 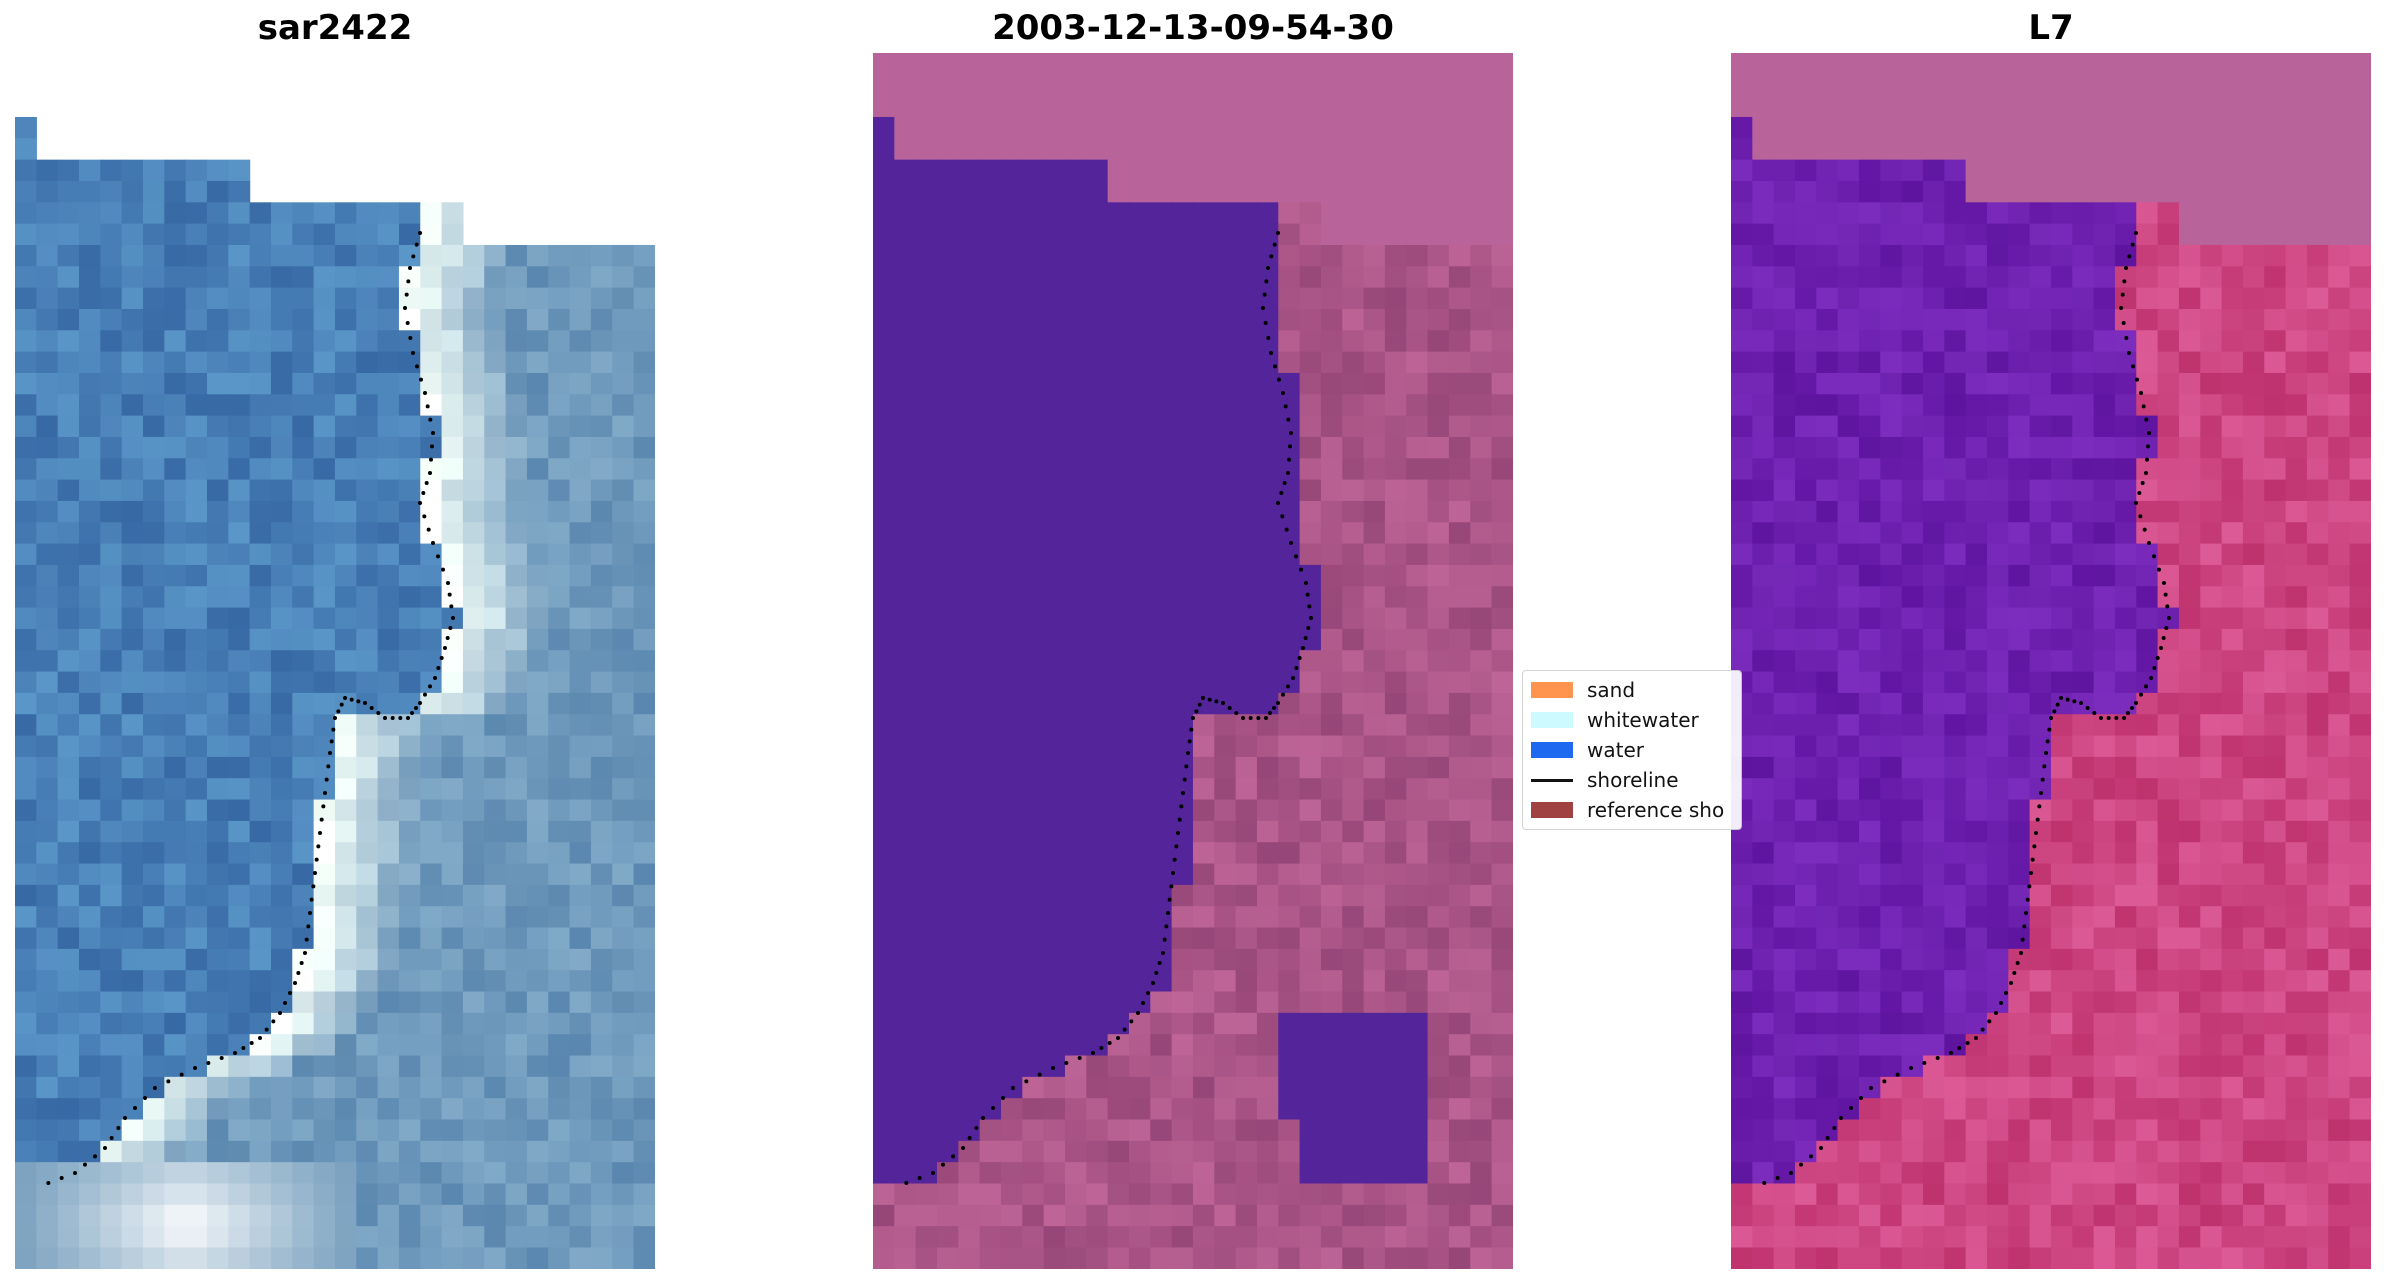 I want to click on shoreline-point, so click(x=1203, y=698).